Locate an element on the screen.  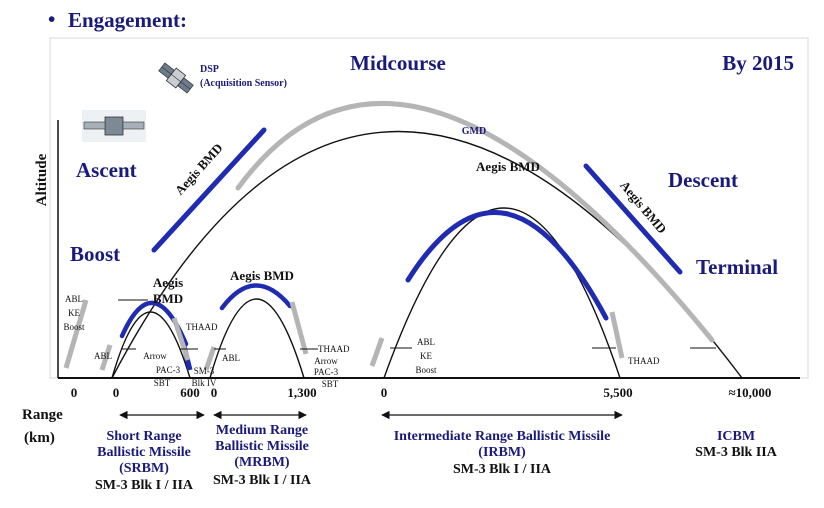
irbm-thaad-gray-bar is located at coordinates (617, 335).